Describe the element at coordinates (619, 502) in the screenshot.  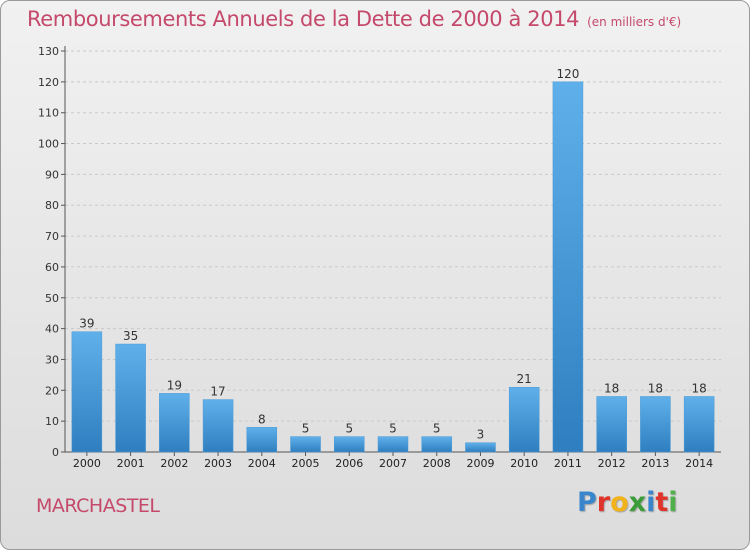
I see `brand-letter: o` at that location.